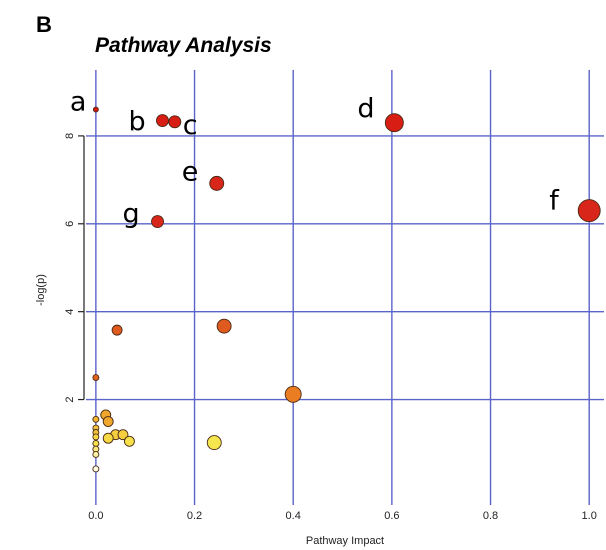  Describe the element at coordinates (95, 516) in the screenshot. I see `x-tick-label-0: 0.0` at that location.